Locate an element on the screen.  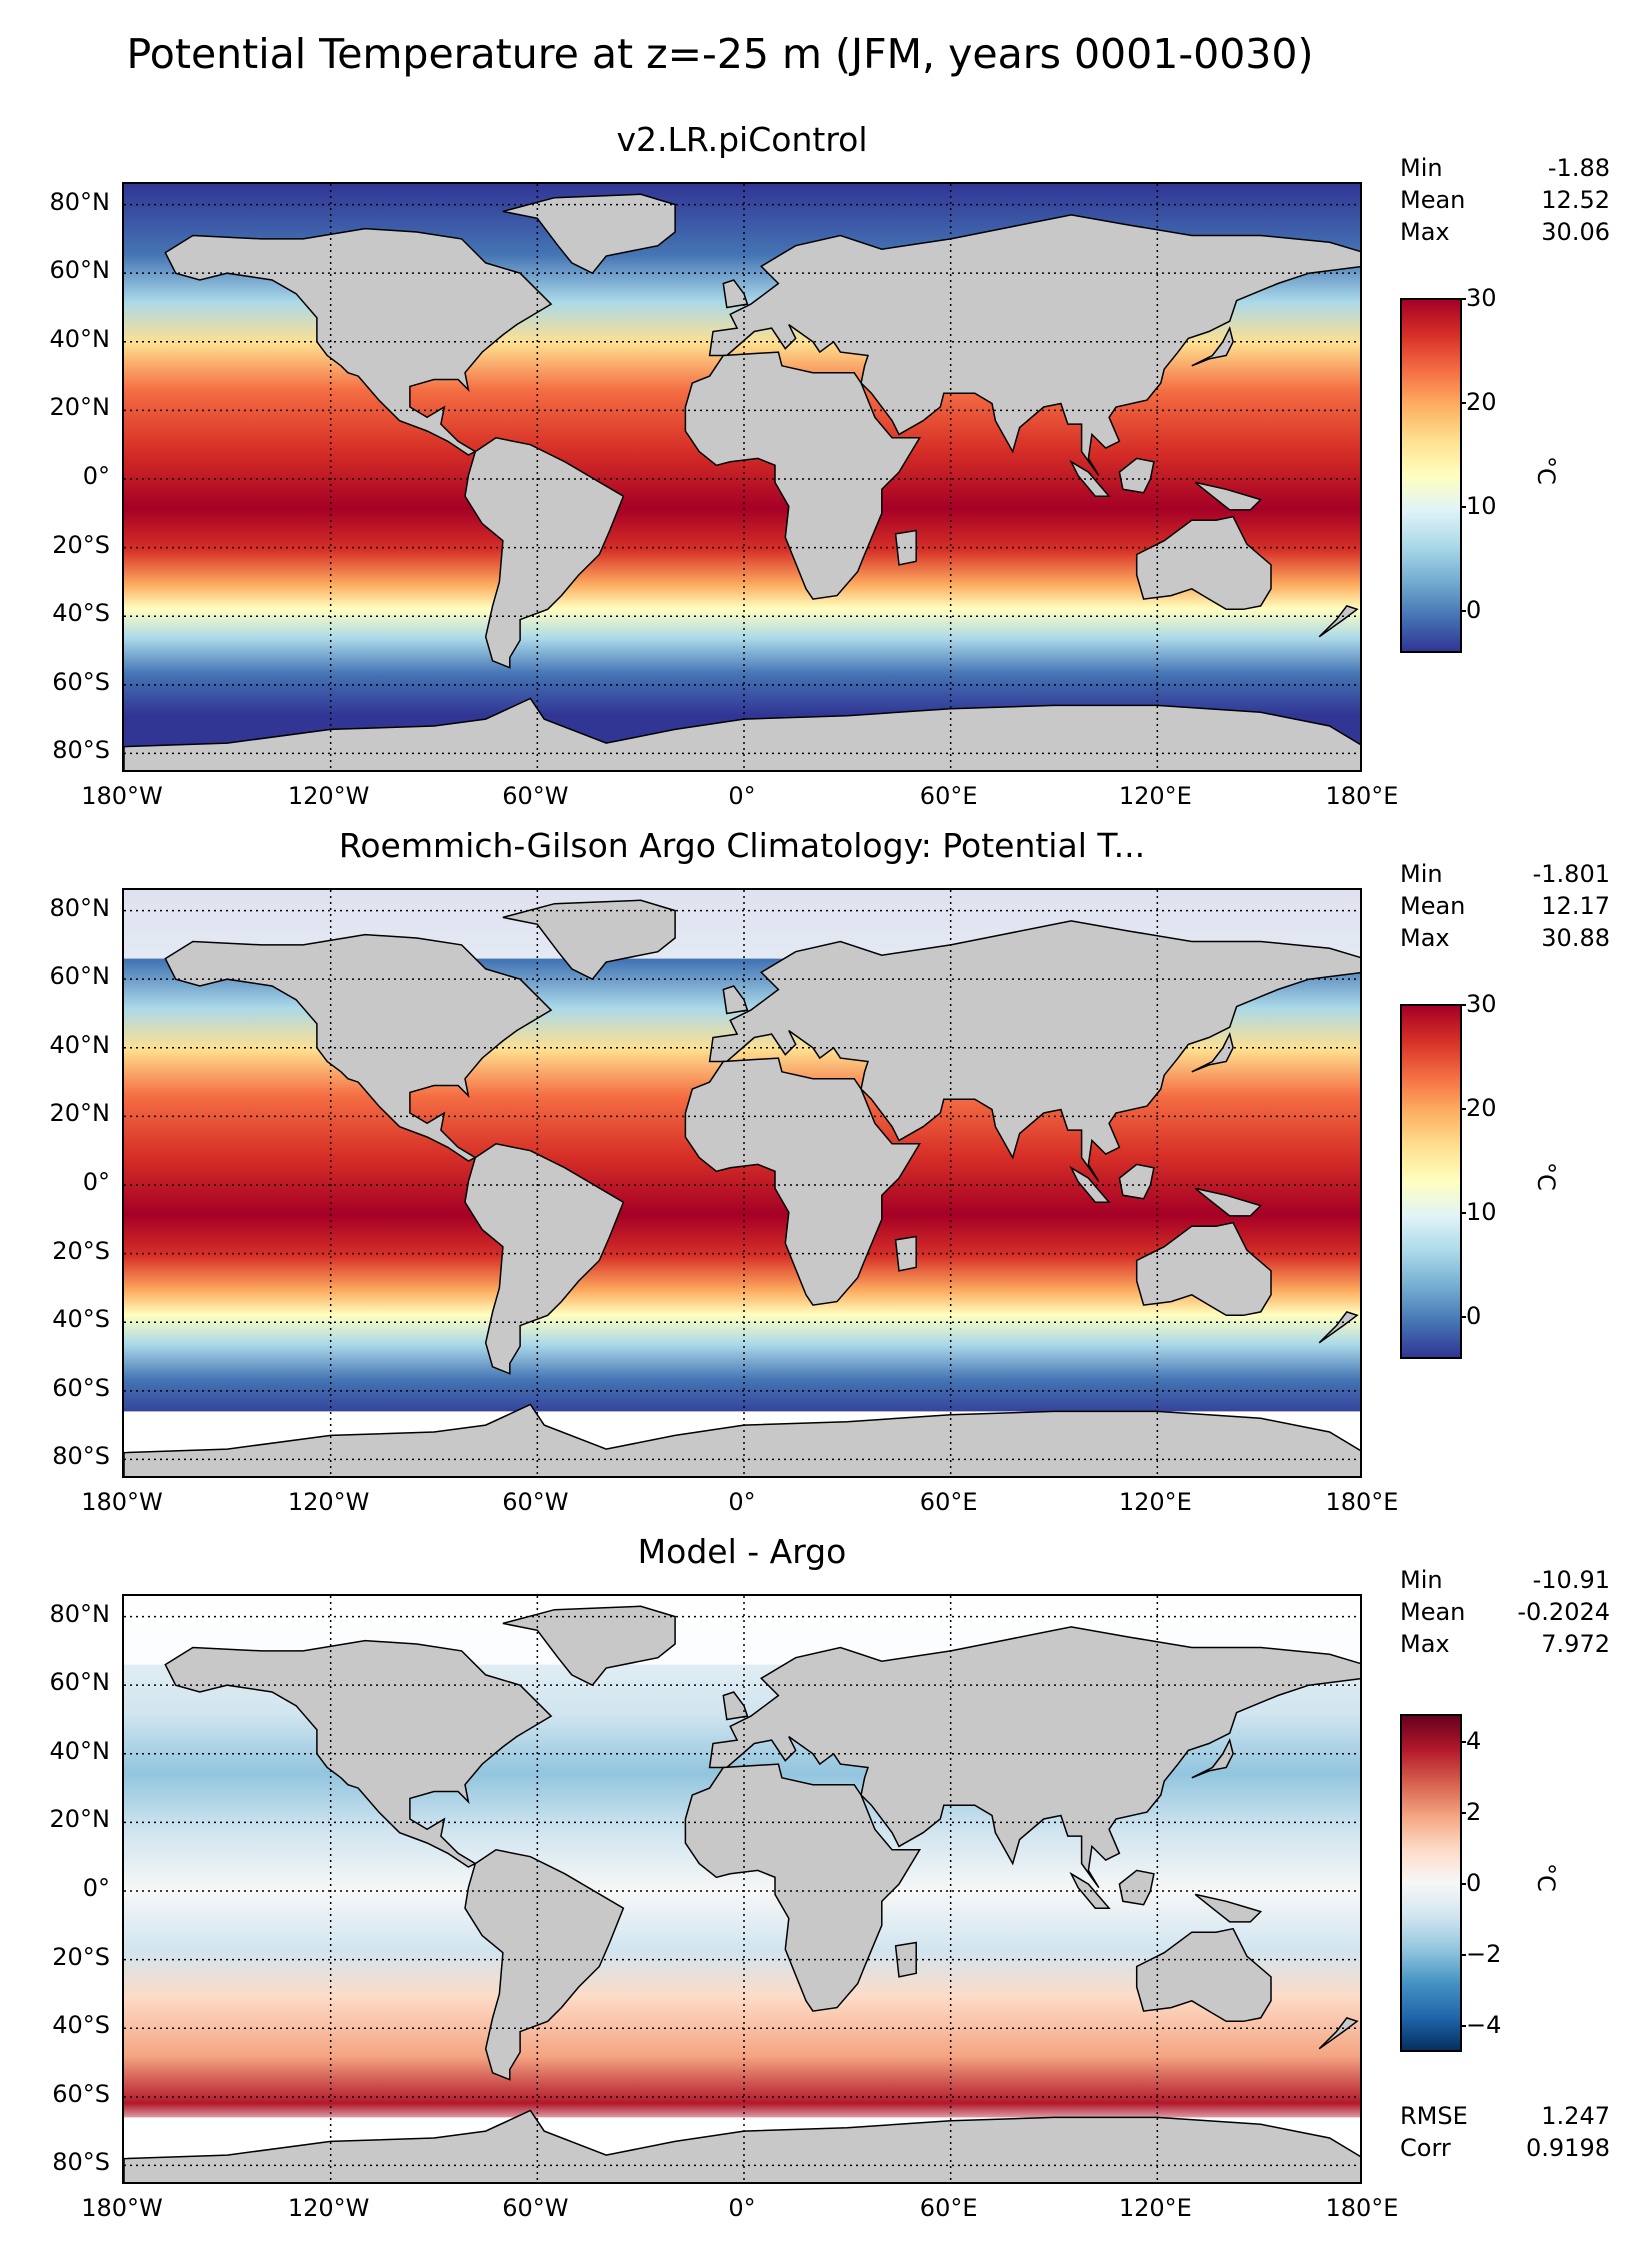
stat-value: -10.91 is located at coordinates (1571, 1580).